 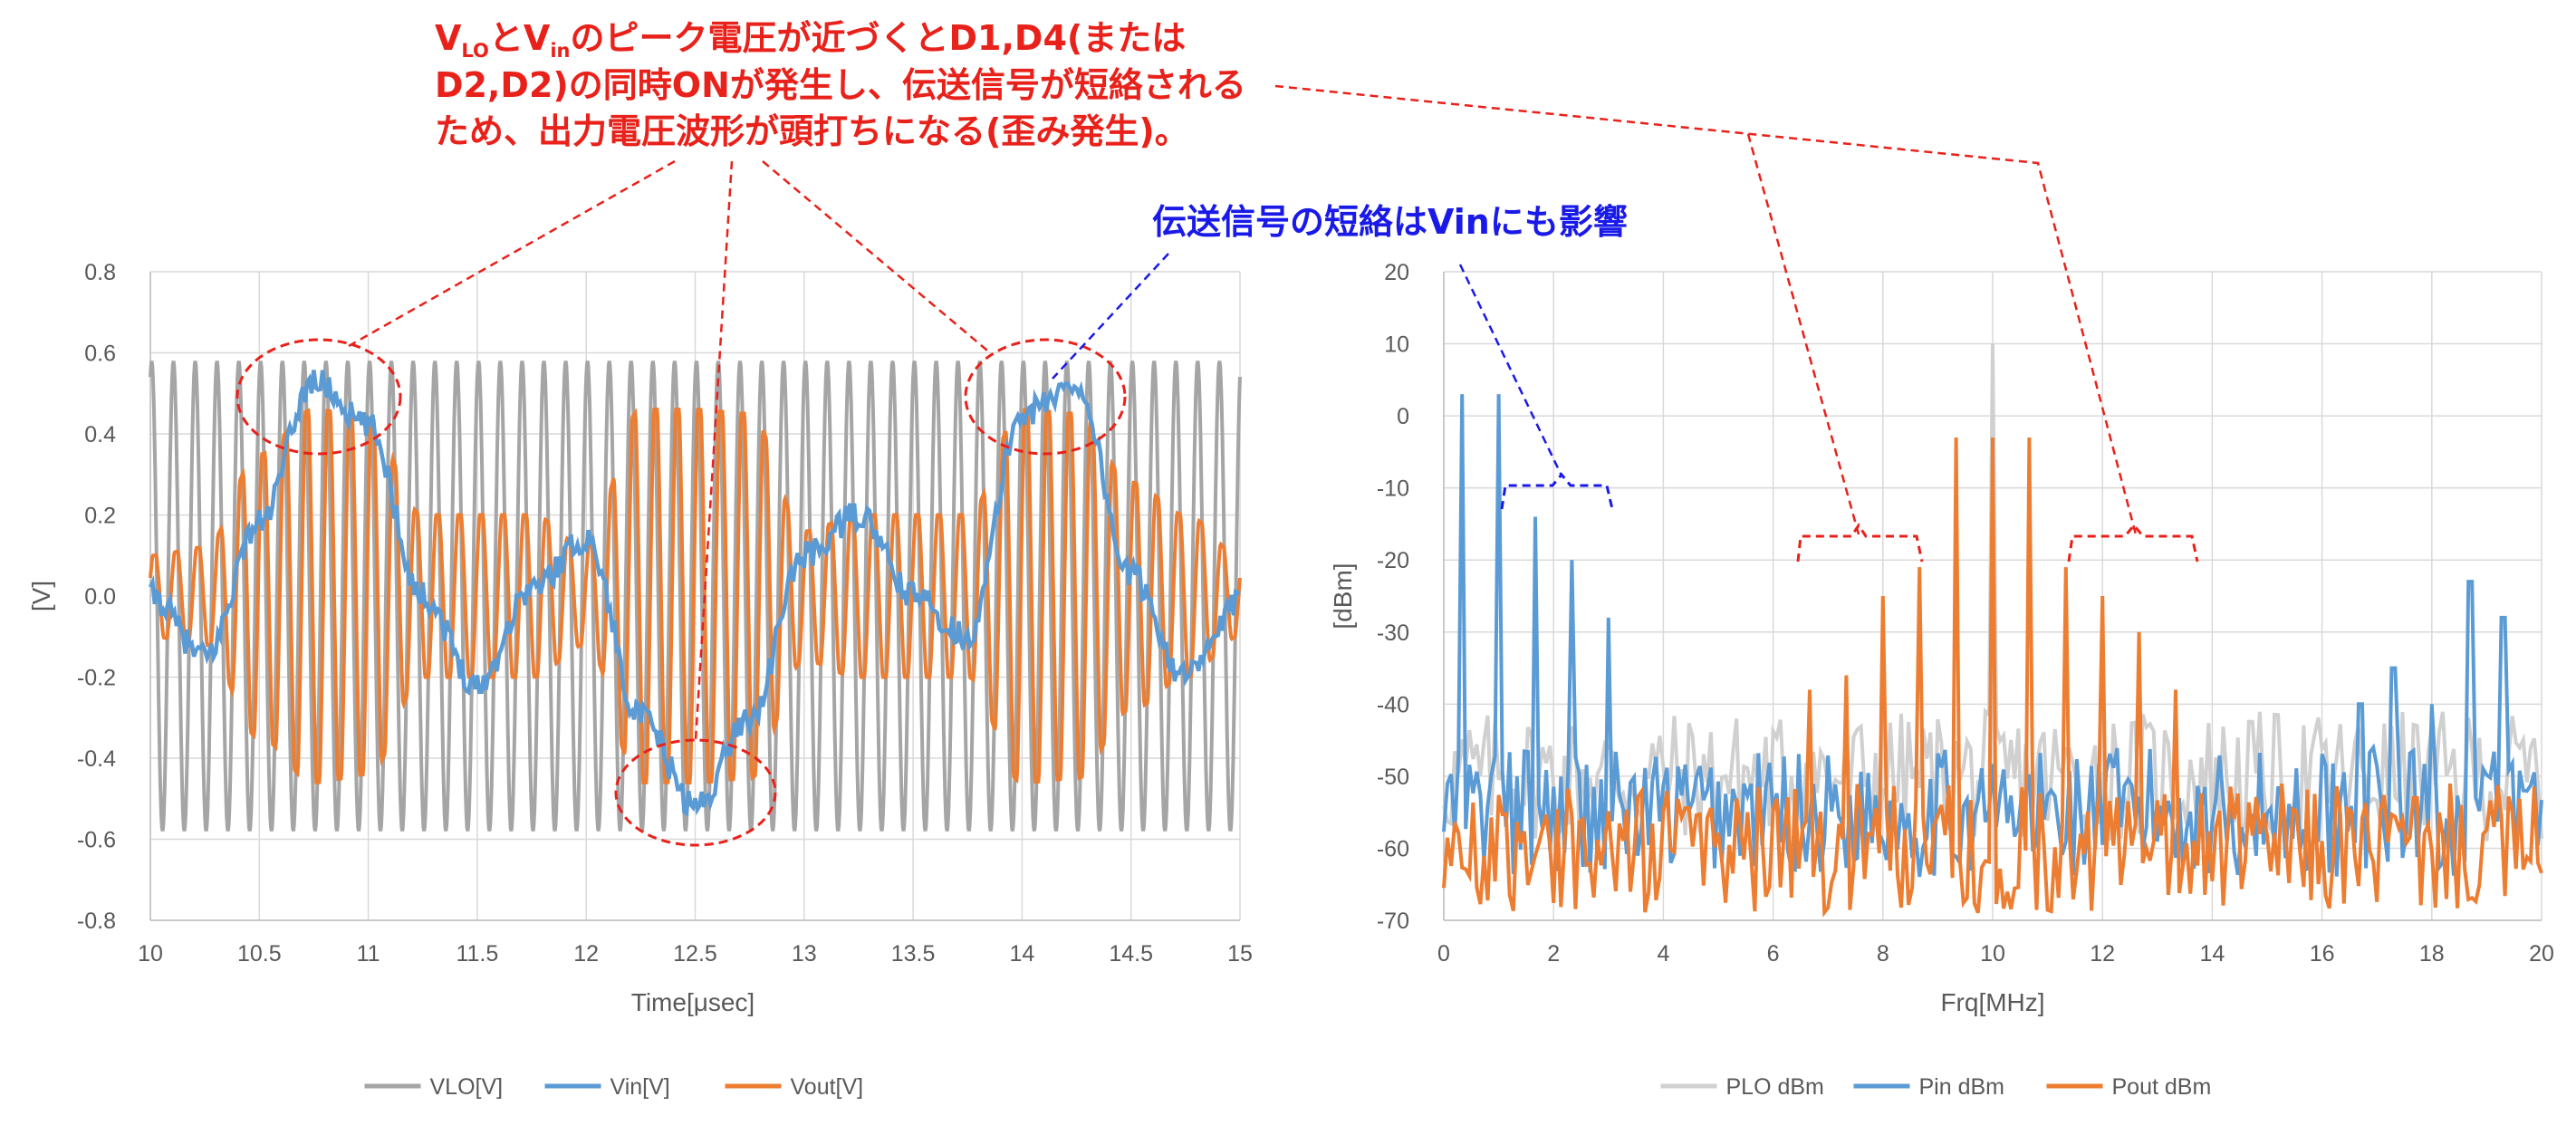 What do you see at coordinates (640, 1087) in the screenshot?
I see `time-chart-legend-label: Vin[V]` at bounding box center [640, 1087].